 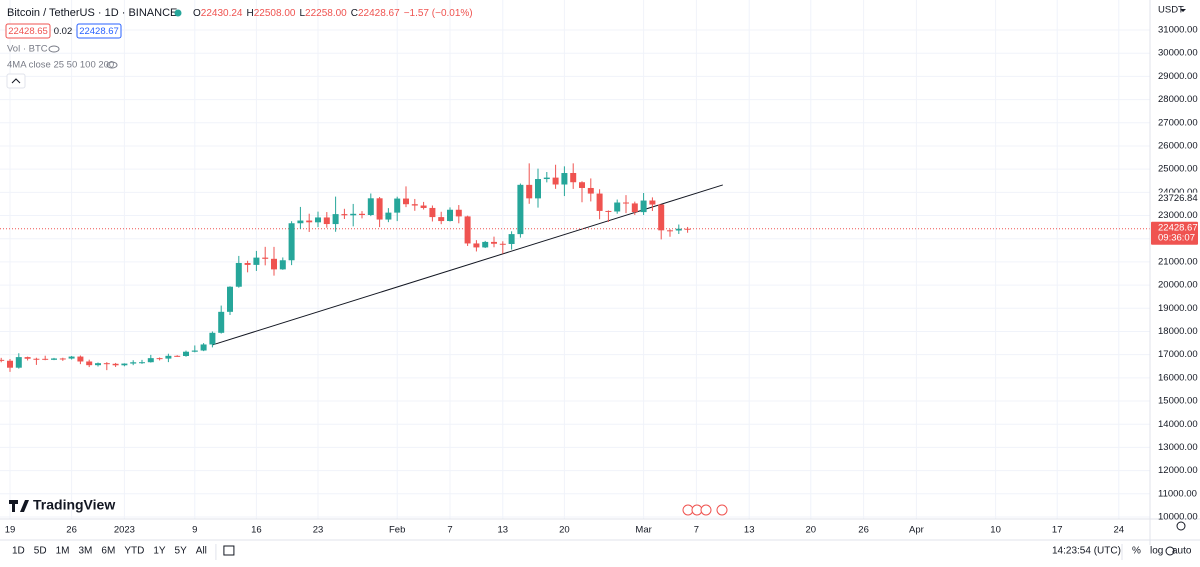 What do you see at coordinates (92, 13) in the screenshot?
I see `symbol-title: Bitcoin / TetherUS · 1D · BINANCE` at bounding box center [92, 13].